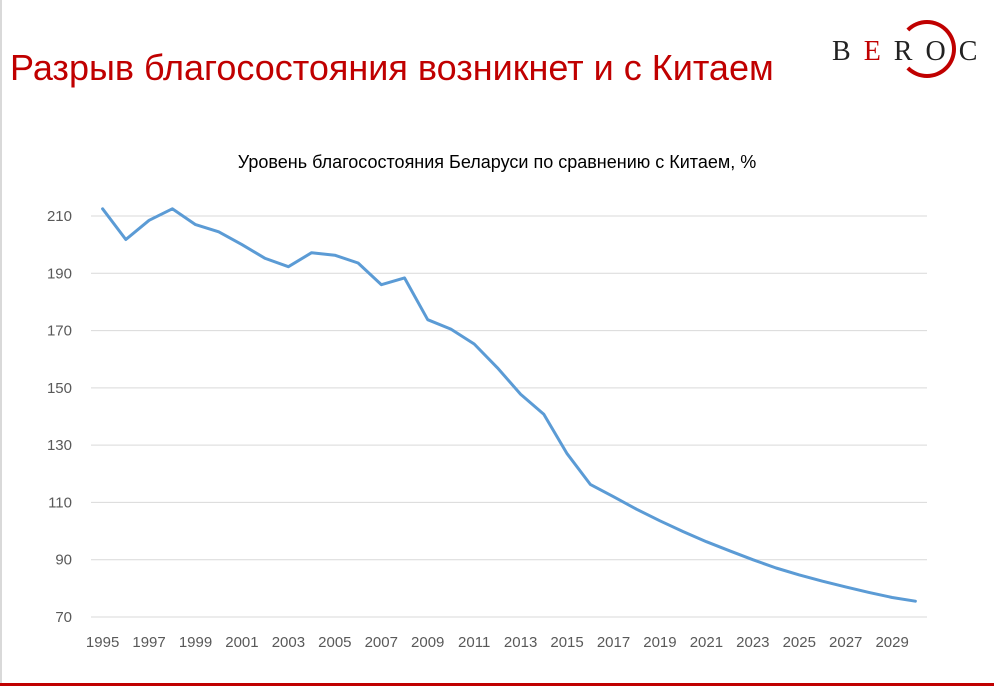 The width and height of the screenshot is (994, 686). I want to click on slide-bottom-rule, so click(497, 684).